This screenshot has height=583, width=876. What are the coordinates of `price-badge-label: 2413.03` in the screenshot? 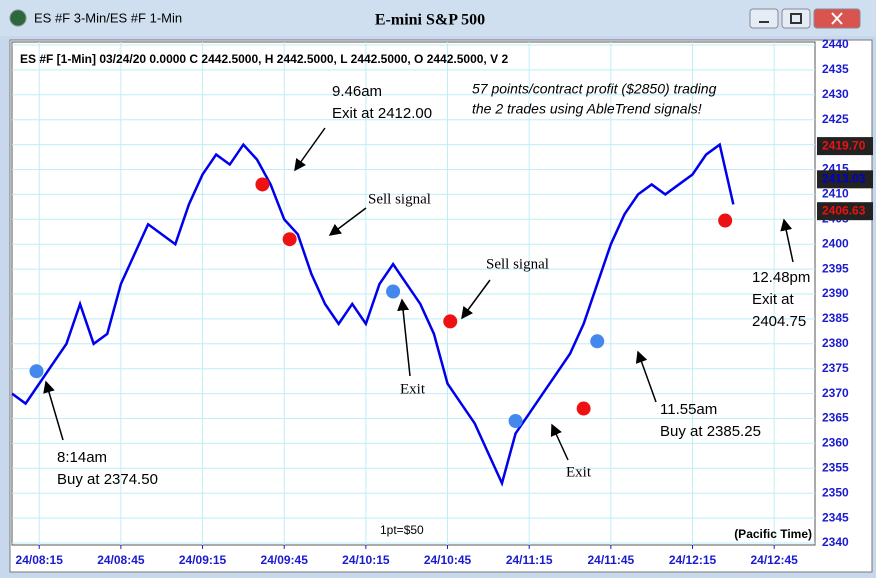 It's located at (844, 178).